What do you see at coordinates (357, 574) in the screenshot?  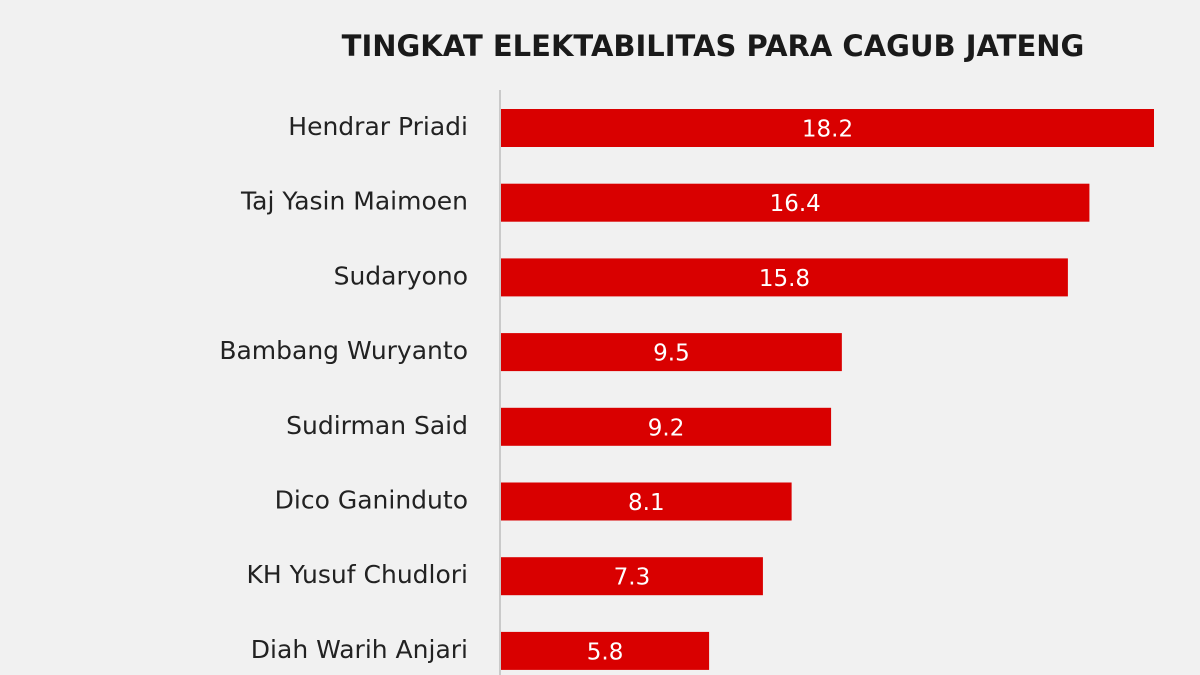 I see `category-label: KH Yusuf Chudlori` at bounding box center [357, 574].